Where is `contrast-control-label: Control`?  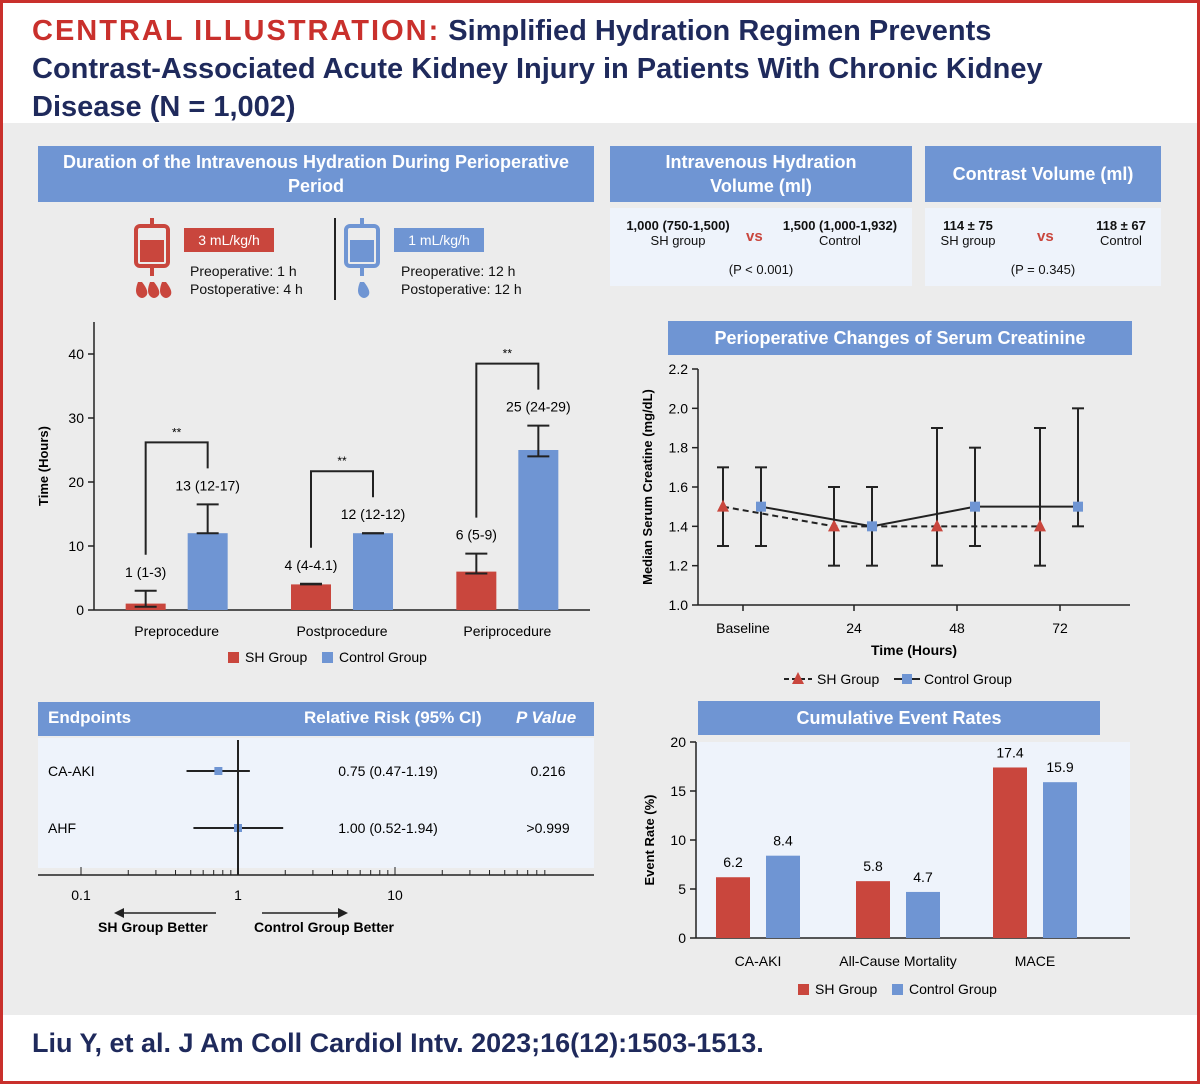 contrast-control-label: Control is located at coordinates (1121, 240).